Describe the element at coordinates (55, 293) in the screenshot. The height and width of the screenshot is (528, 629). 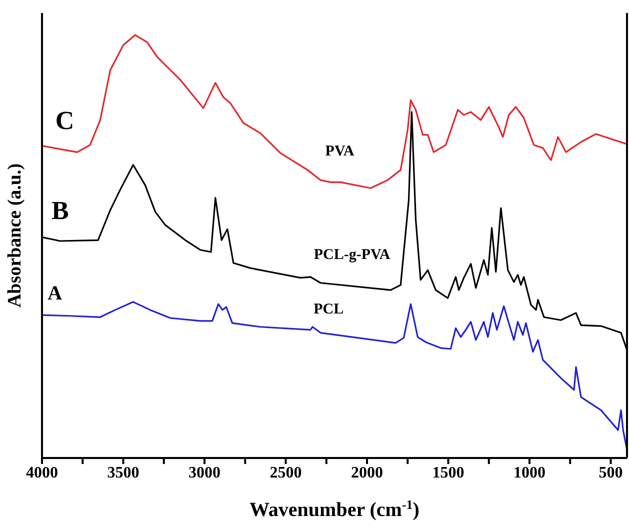
I see `annotation: A` at that location.